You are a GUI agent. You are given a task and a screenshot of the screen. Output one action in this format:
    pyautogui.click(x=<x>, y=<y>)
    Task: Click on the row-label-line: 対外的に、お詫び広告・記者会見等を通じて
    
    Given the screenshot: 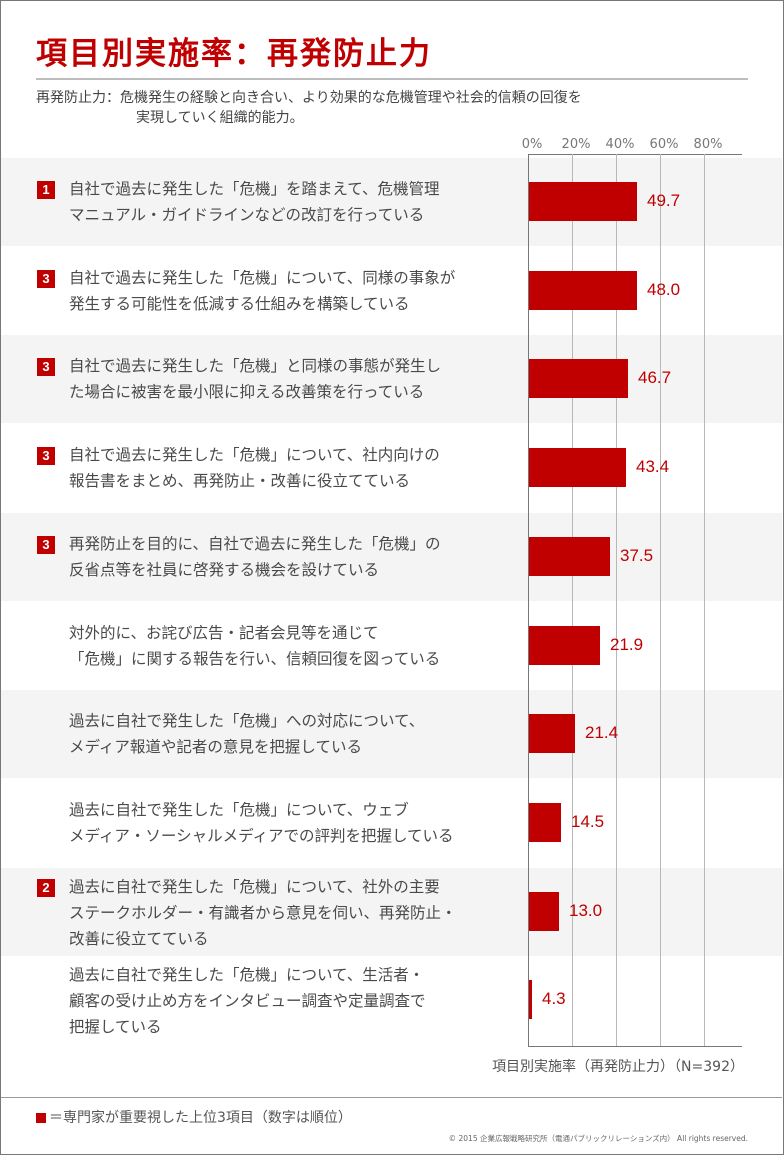 What is the action you would take?
    pyautogui.click(x=224, y=633)
    